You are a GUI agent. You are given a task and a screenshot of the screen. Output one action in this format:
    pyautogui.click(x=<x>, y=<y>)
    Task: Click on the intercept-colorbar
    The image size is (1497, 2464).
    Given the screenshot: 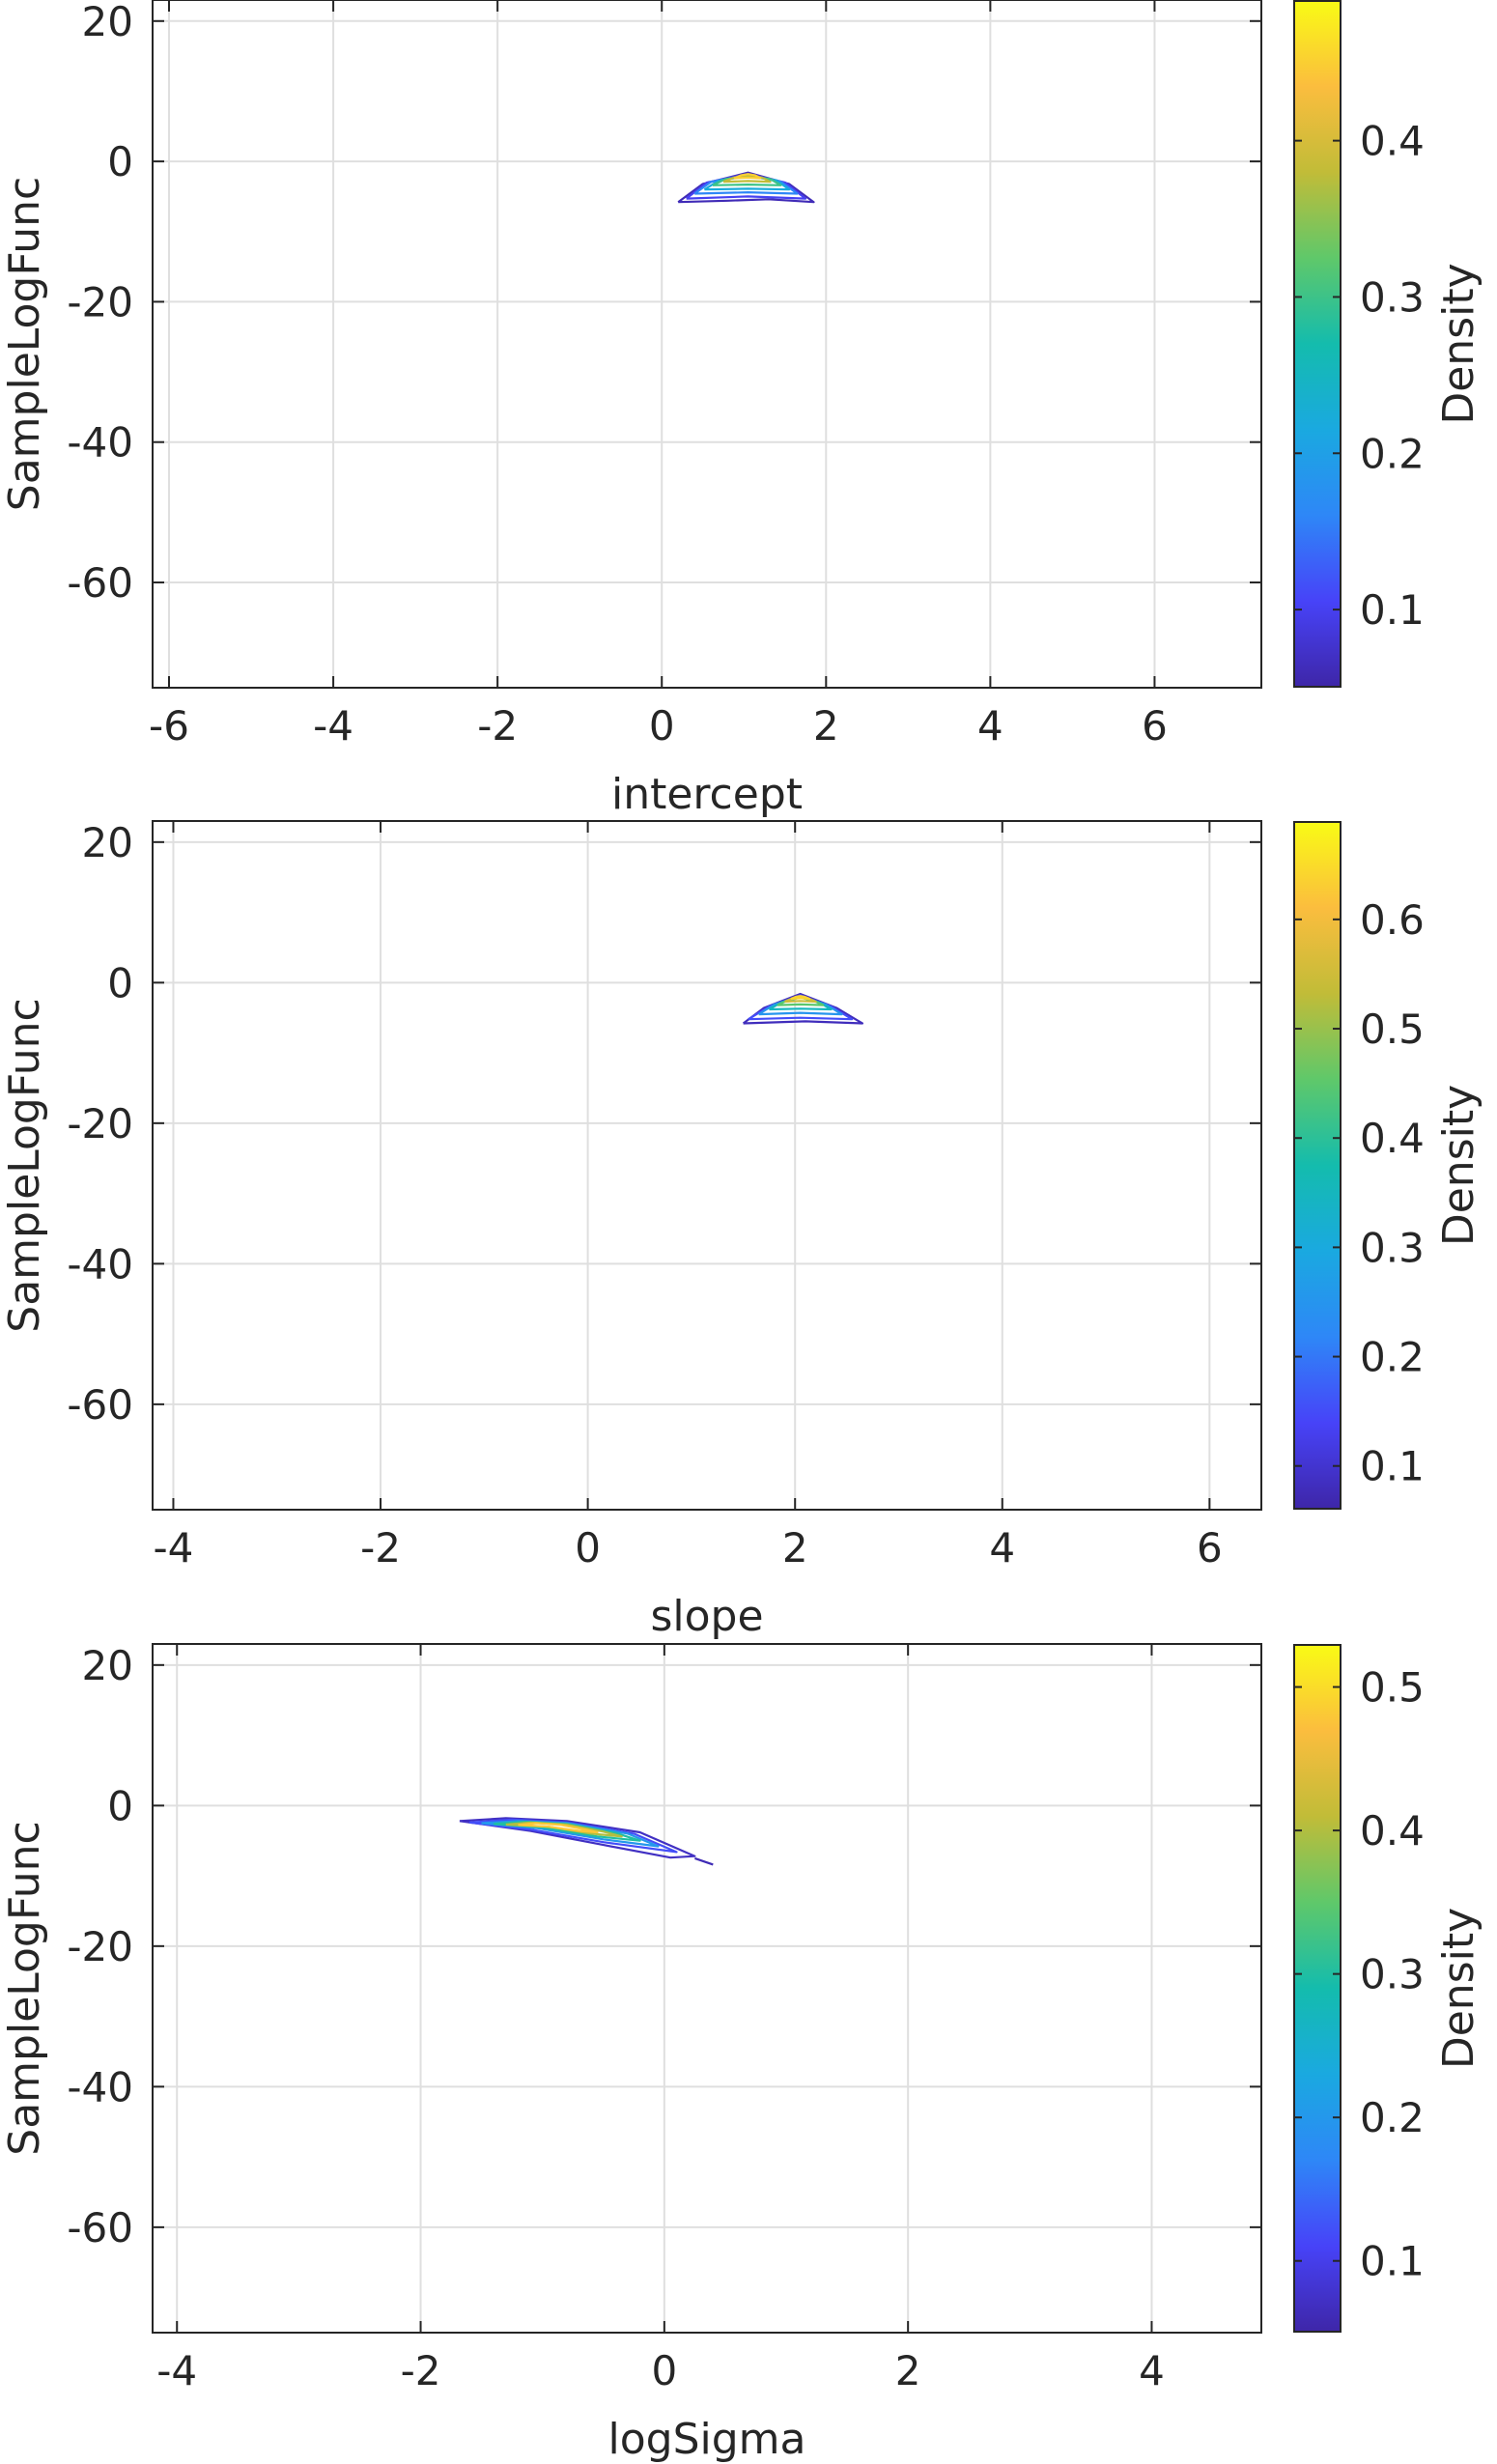 What is the action you would take?
    pyautogui.click(x=1317, y=344)
    